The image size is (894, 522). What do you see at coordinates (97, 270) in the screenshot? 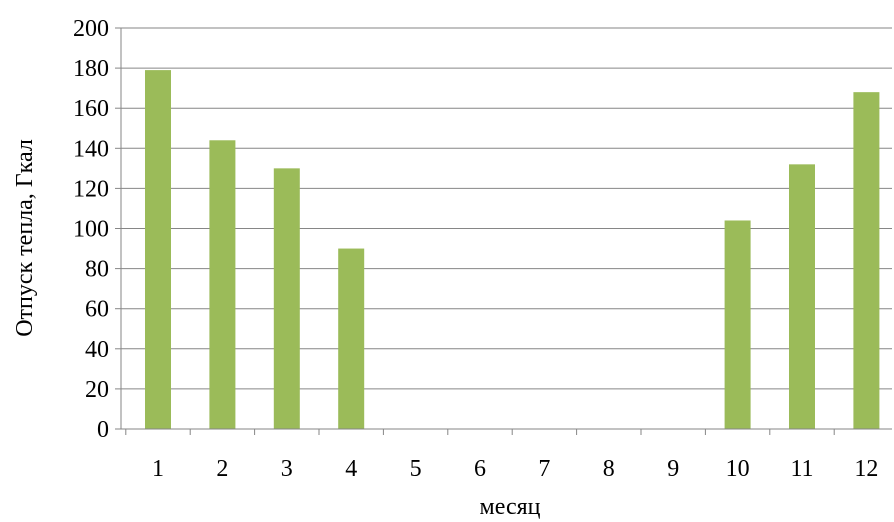
I see `y-tick-label: 80` at bounding box center [97, 270].